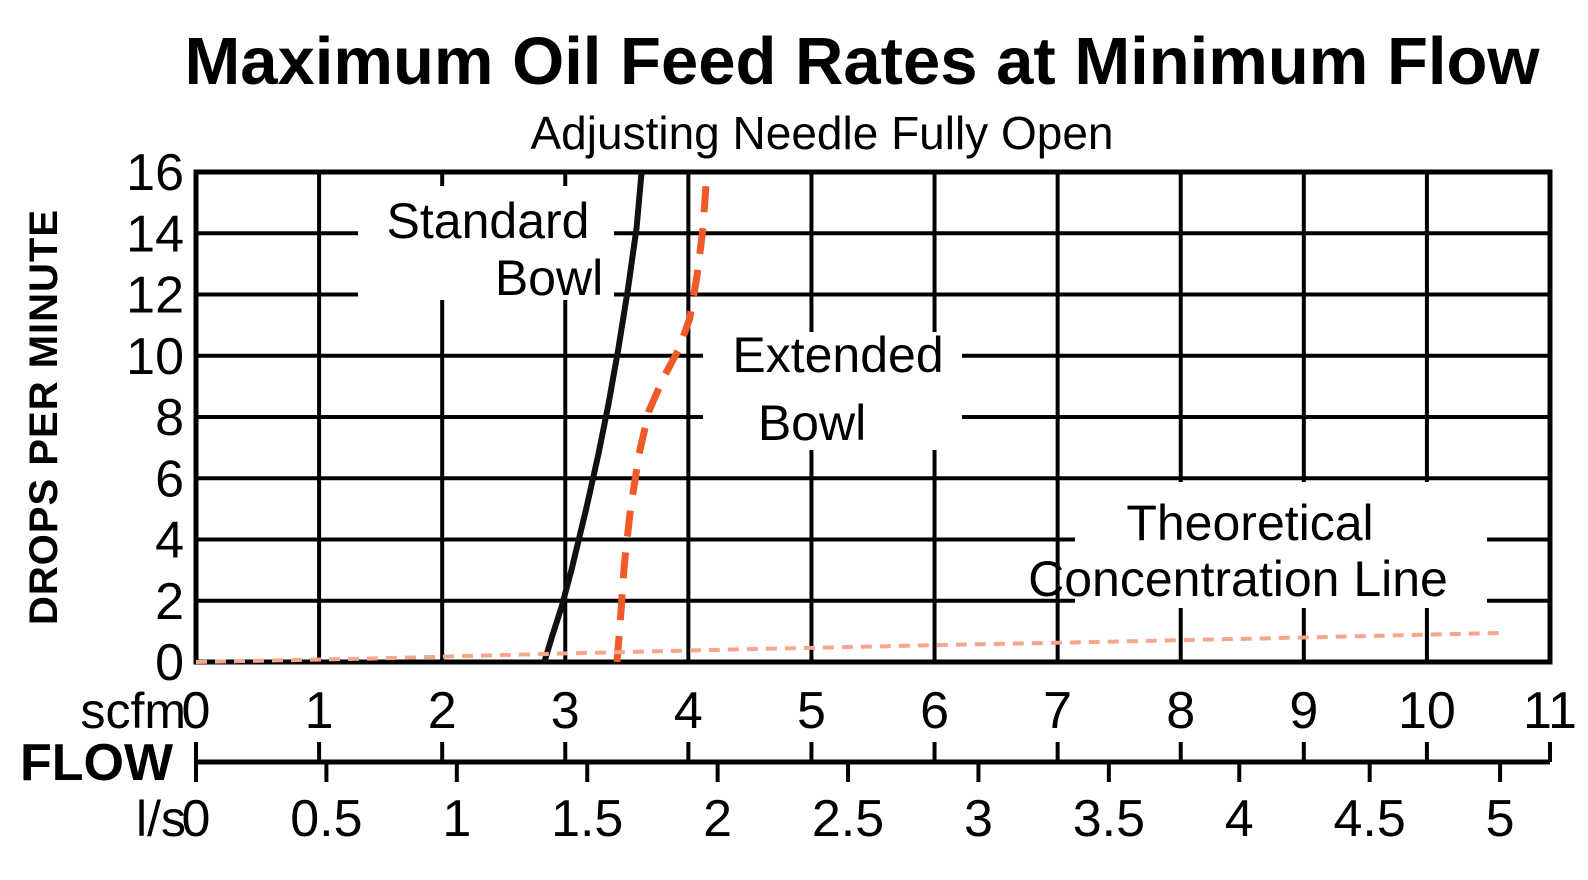  What do you see at coordinates (1109, 819) in the screenshot?
I see `ls-tick-label: 3.5` at bounding box center [1109, 819].